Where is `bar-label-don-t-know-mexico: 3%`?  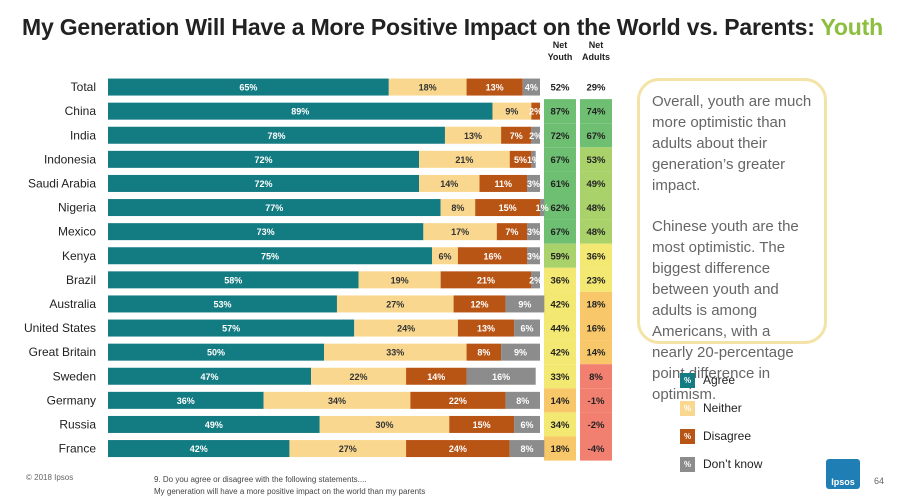 bar-label-don-t-know-mexico: 3% is located at coordinates (533, 232).